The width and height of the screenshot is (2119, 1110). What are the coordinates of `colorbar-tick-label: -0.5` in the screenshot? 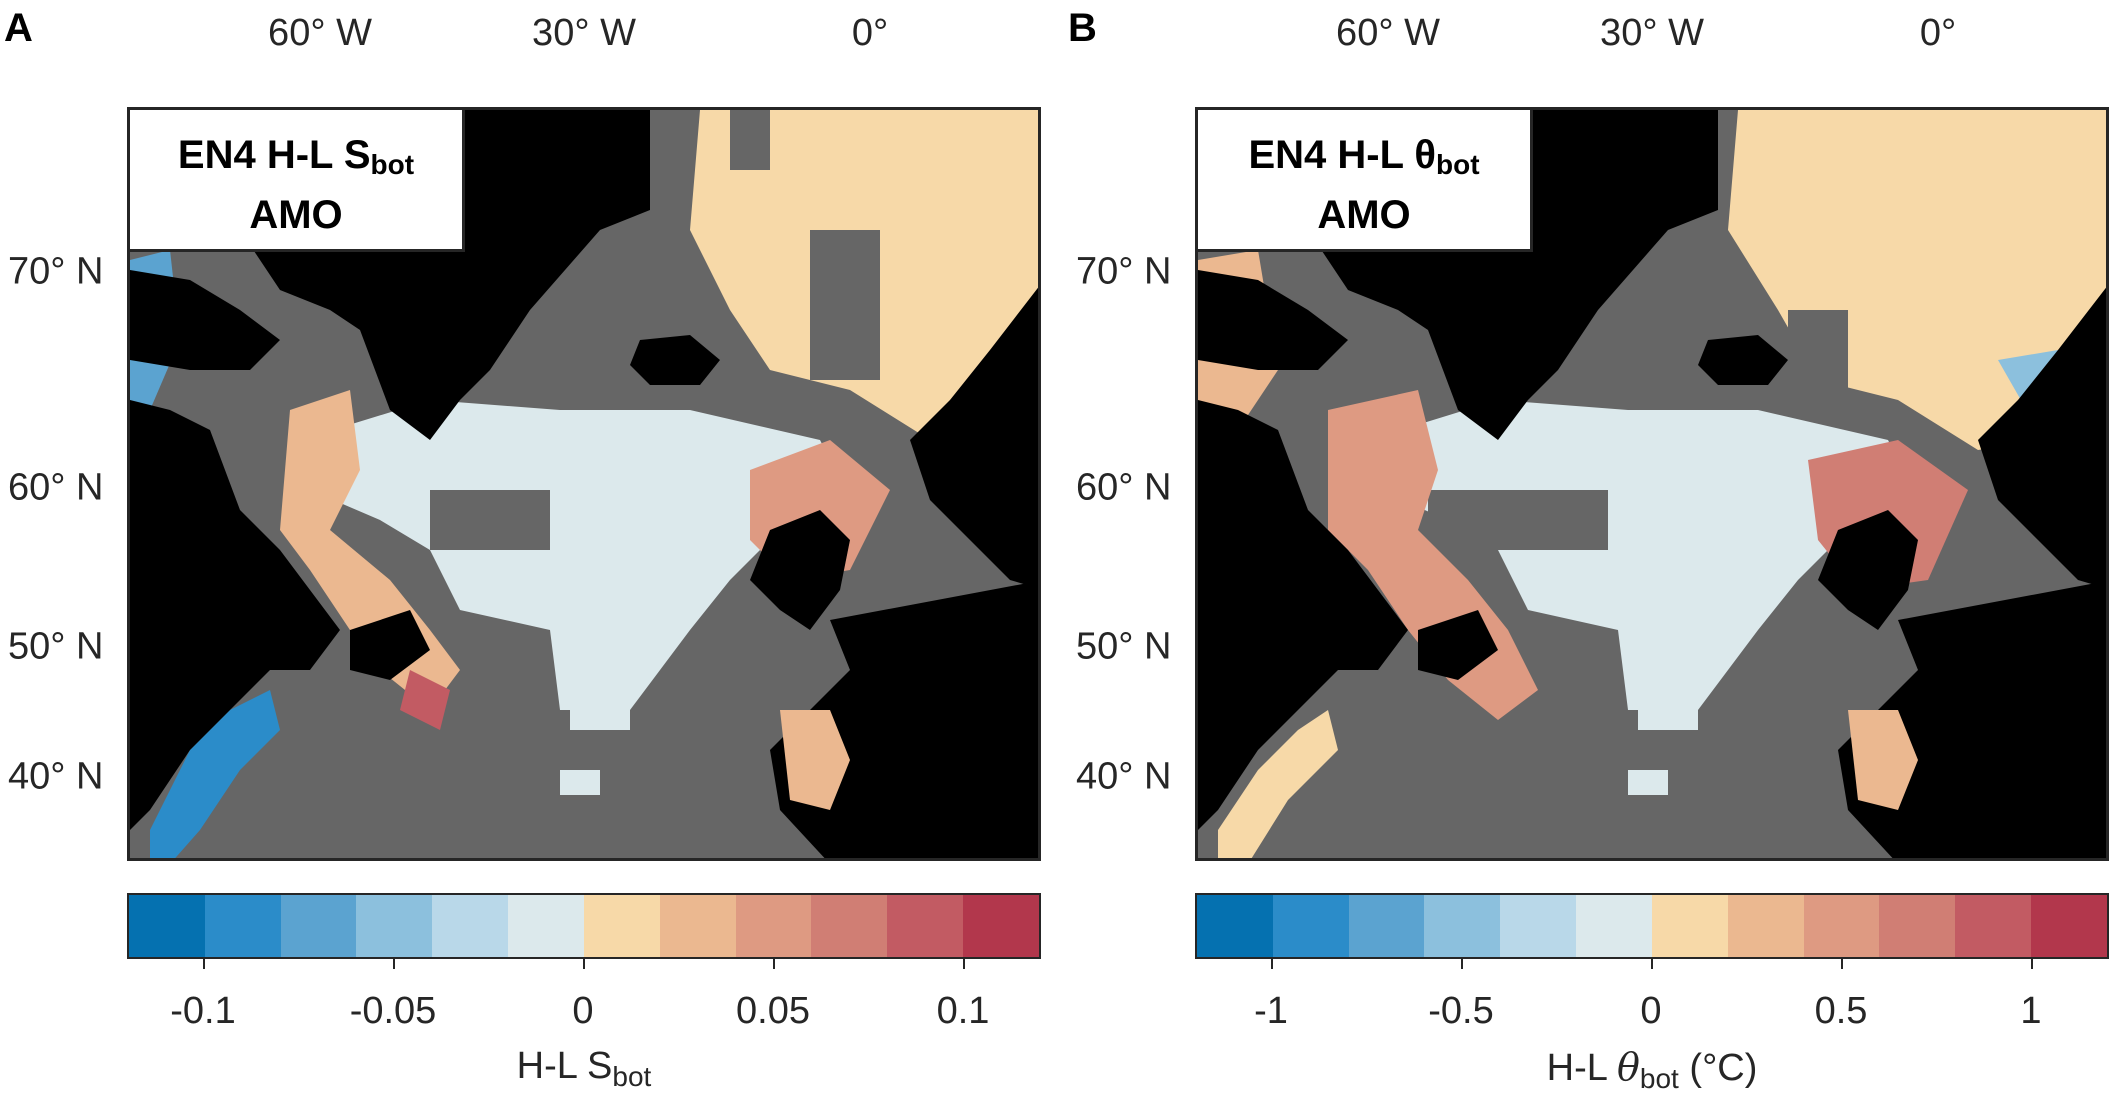 It's located at (1461, 1011).